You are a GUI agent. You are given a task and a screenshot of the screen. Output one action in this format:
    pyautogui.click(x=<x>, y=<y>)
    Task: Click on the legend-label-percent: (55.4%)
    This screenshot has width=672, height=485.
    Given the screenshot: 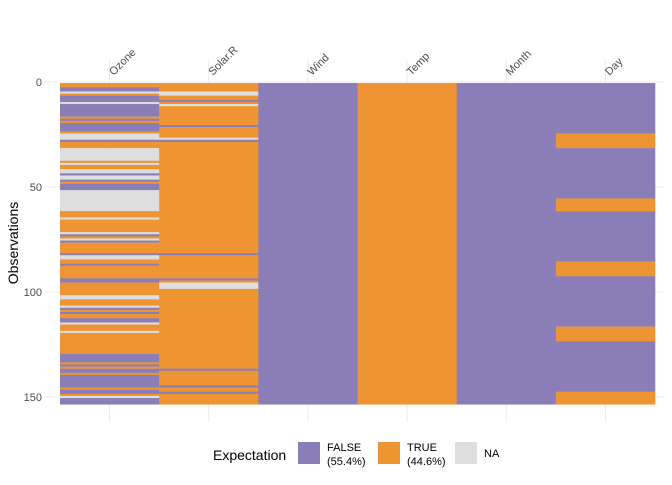 What is the action you would take?
    pyautogui.click(x=346, y=462)
    